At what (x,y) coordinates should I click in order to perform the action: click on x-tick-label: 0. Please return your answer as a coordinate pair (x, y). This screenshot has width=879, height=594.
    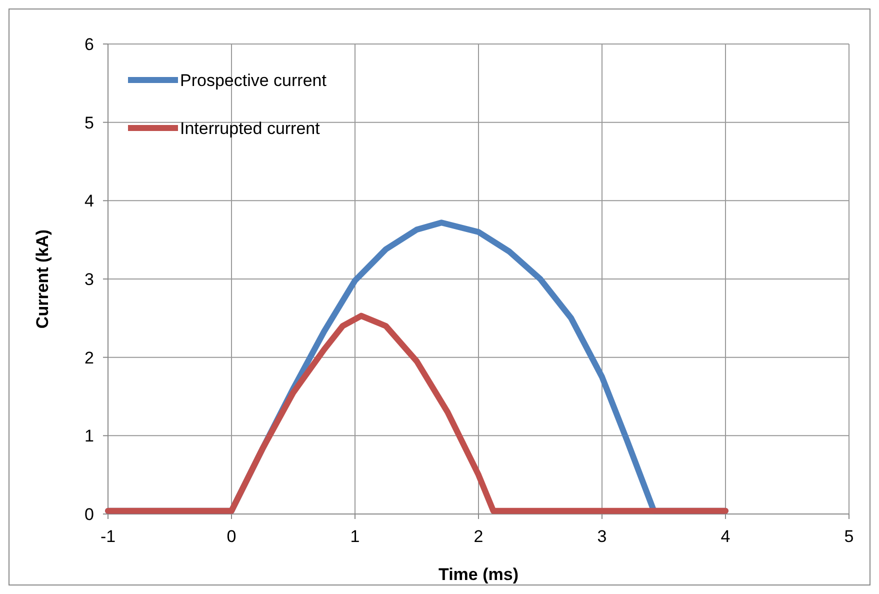
    Looking at the image, I should click on (231, 536).